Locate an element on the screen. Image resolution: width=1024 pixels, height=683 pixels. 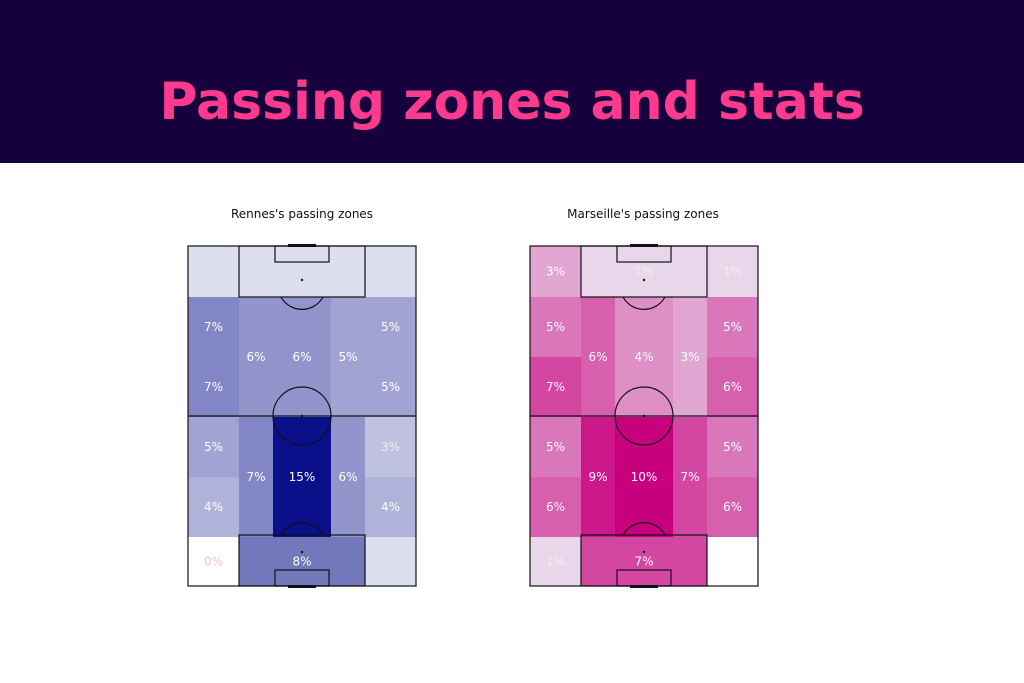
zone-label-lower-mid-center: 10% is located at coordinates (644, 477).